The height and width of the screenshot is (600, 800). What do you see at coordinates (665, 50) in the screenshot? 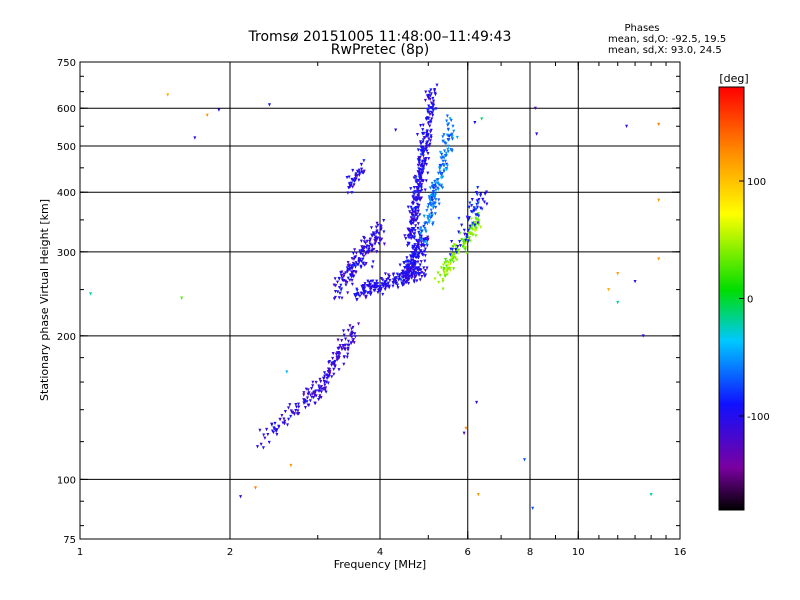
I see `stats-line-x: mean, sd,X: 93.0, 24.5` at bounding box center [665, 50].